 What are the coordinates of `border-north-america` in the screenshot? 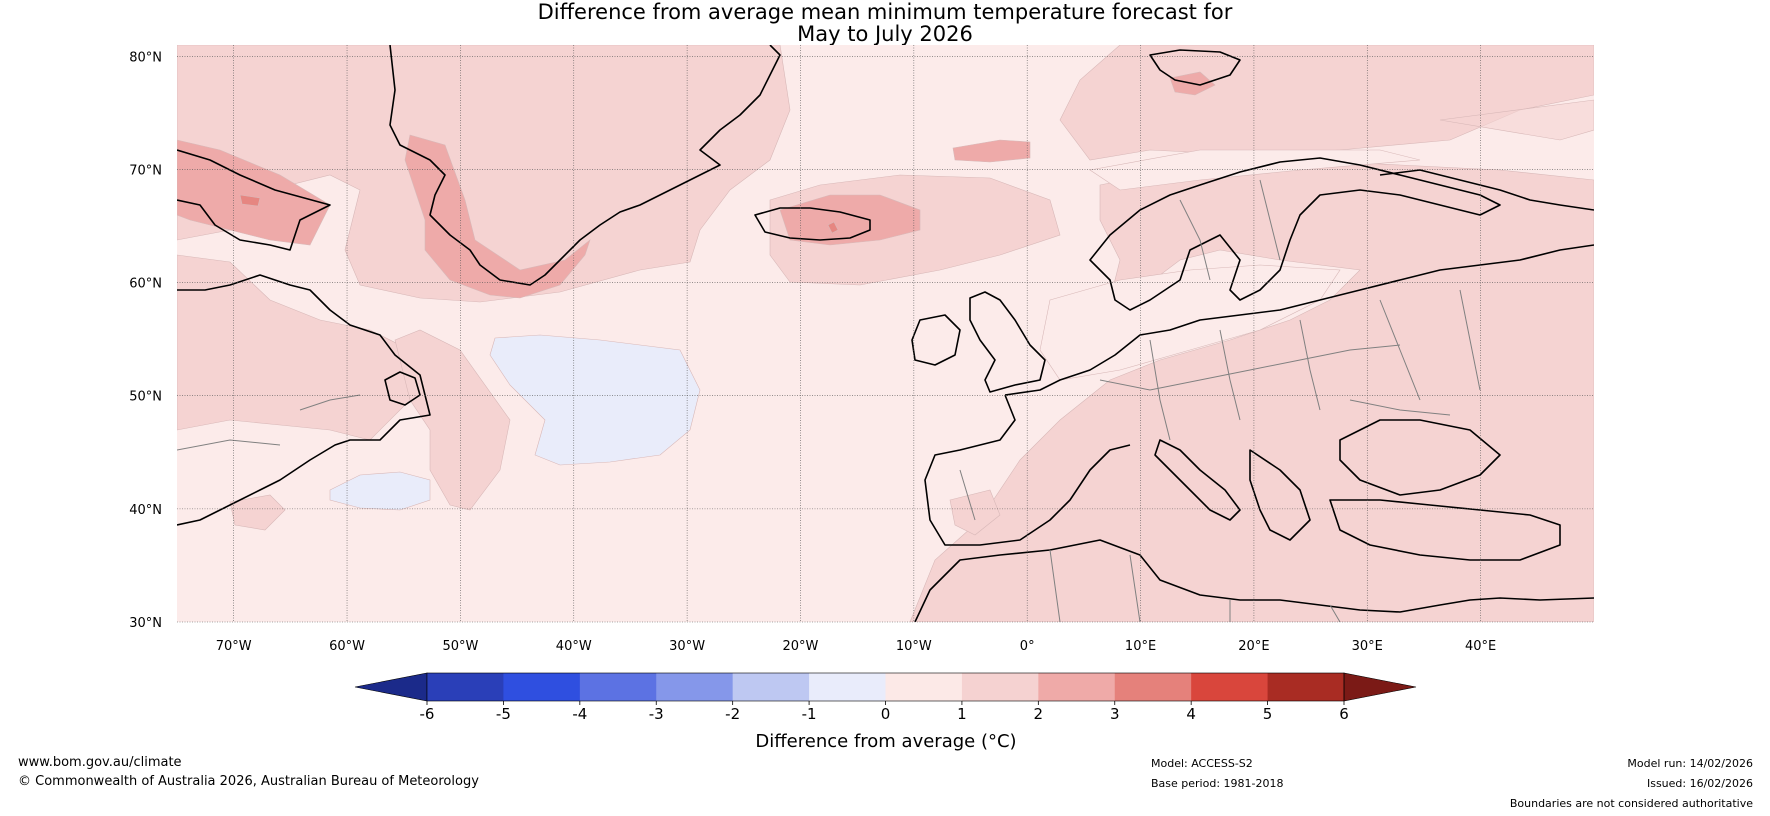 It's located at (269, 422).